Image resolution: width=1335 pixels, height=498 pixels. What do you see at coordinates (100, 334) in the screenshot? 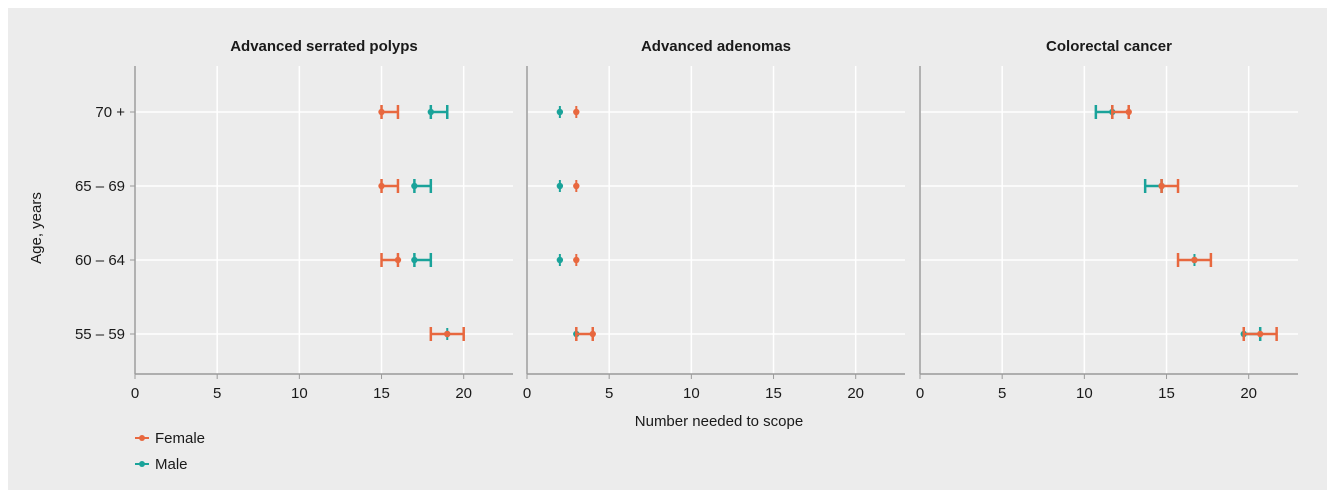
I see `y-tick-label: 55 – 59` at bounding box center [100, 334].